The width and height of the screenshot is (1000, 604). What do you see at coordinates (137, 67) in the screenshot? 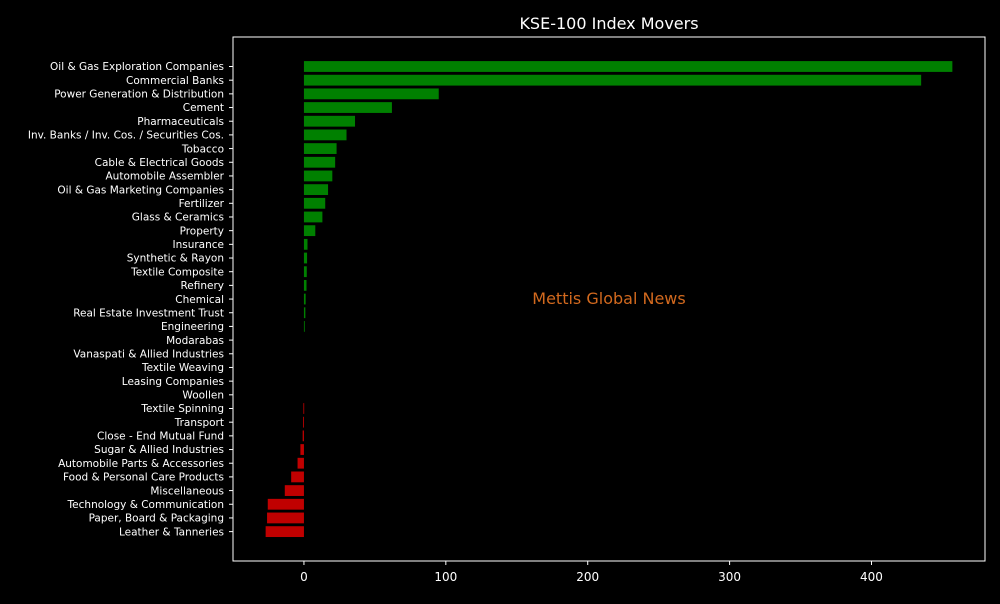
I see `y-tick-label: Oil & Gas Exploration Companies` at bounding box center [137, 67].